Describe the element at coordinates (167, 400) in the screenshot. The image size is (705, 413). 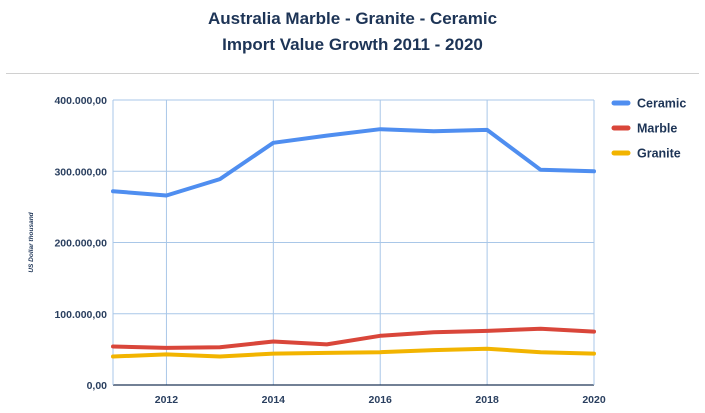
I see `x-tick-label: 2012` at that location.